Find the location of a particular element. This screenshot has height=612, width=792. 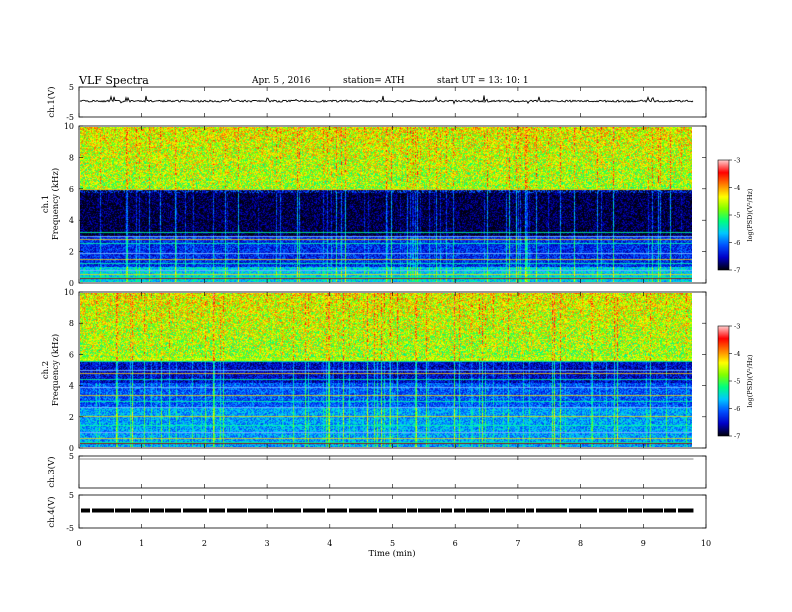

x-tick-label: 0 is located at coordinates (78, 543).